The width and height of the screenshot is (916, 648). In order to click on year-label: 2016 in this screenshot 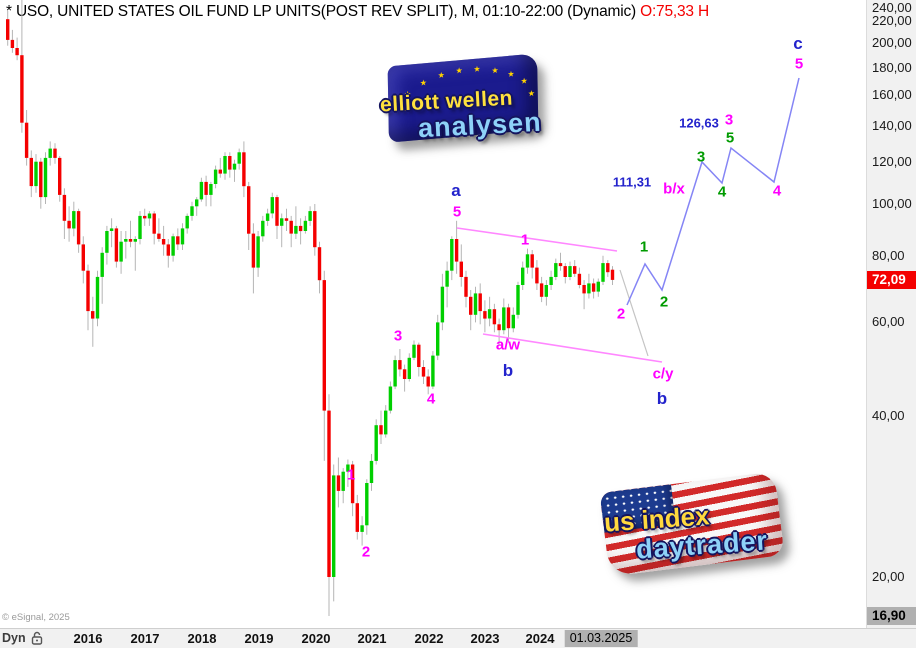, I will do `click(88, 638)`.